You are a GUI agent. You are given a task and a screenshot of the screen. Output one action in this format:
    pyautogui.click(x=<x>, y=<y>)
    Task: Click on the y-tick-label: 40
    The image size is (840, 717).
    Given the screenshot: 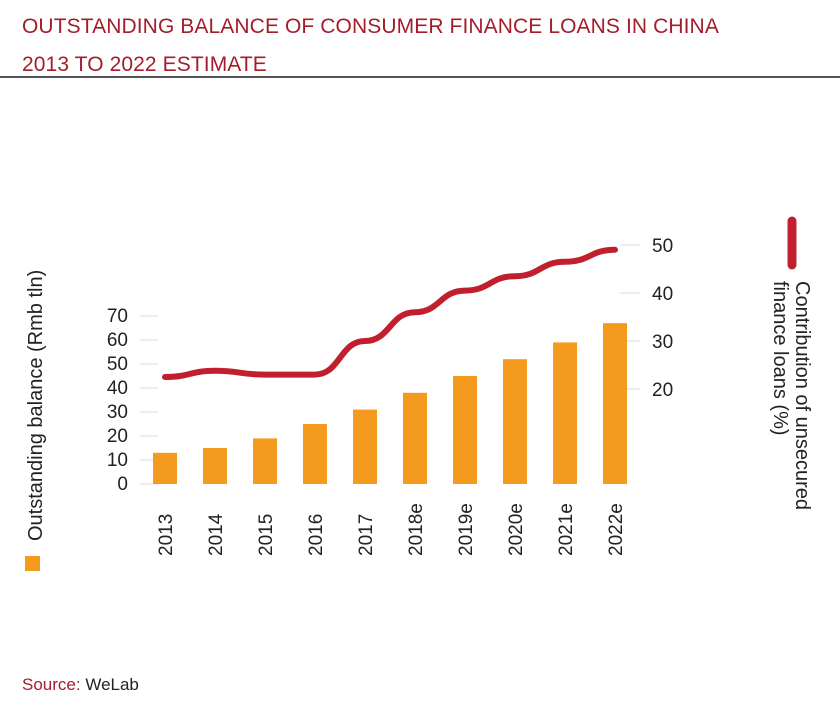 What is the action you would take?
    pyautogui.click(x=117, y=388)
    